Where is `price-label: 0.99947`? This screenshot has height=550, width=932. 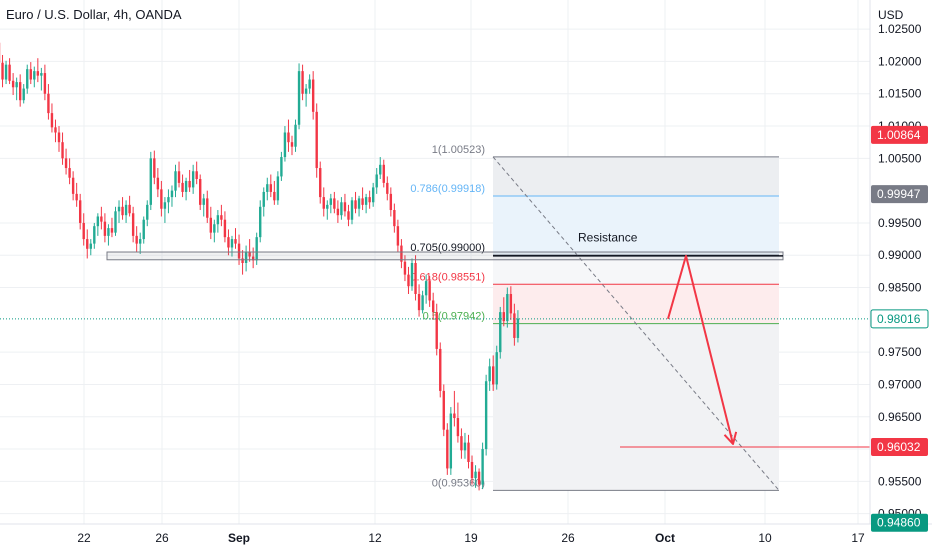 price-label: 0.99947 is located at coordinates (899, 194).